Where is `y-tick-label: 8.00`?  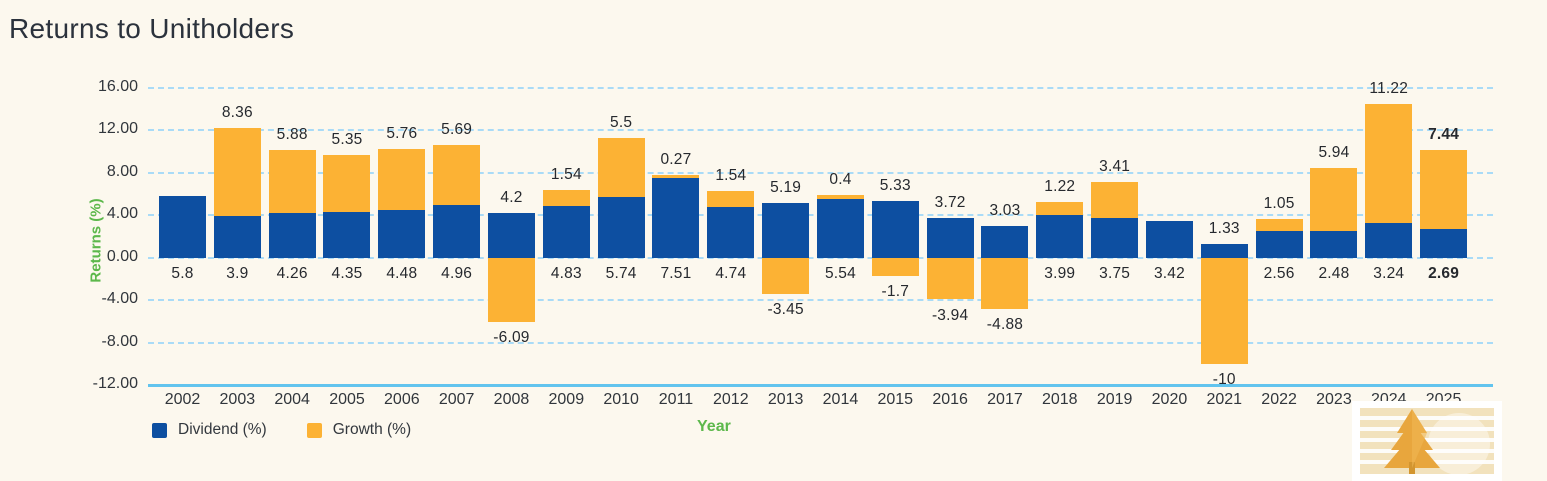
y-tick-label: 8.00 is located at coordinates (122, 171).